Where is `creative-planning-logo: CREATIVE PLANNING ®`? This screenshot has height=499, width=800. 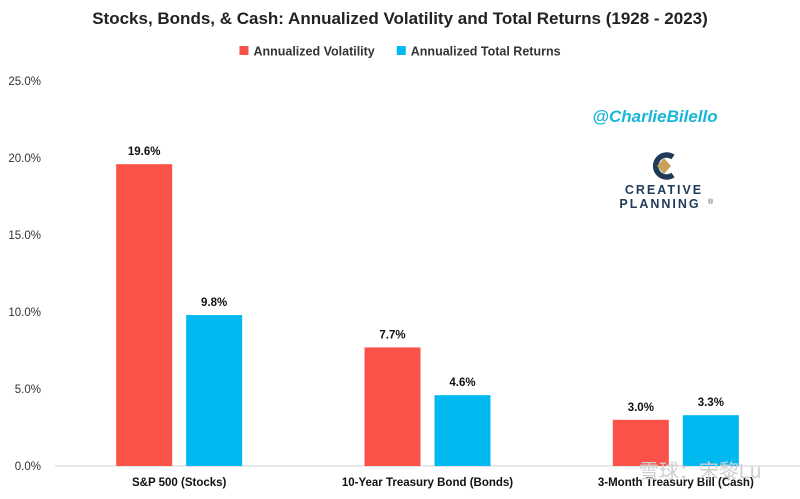 creative-planning-logo: CREATIVE PLANNING ® is located at coordinates (666, 181).